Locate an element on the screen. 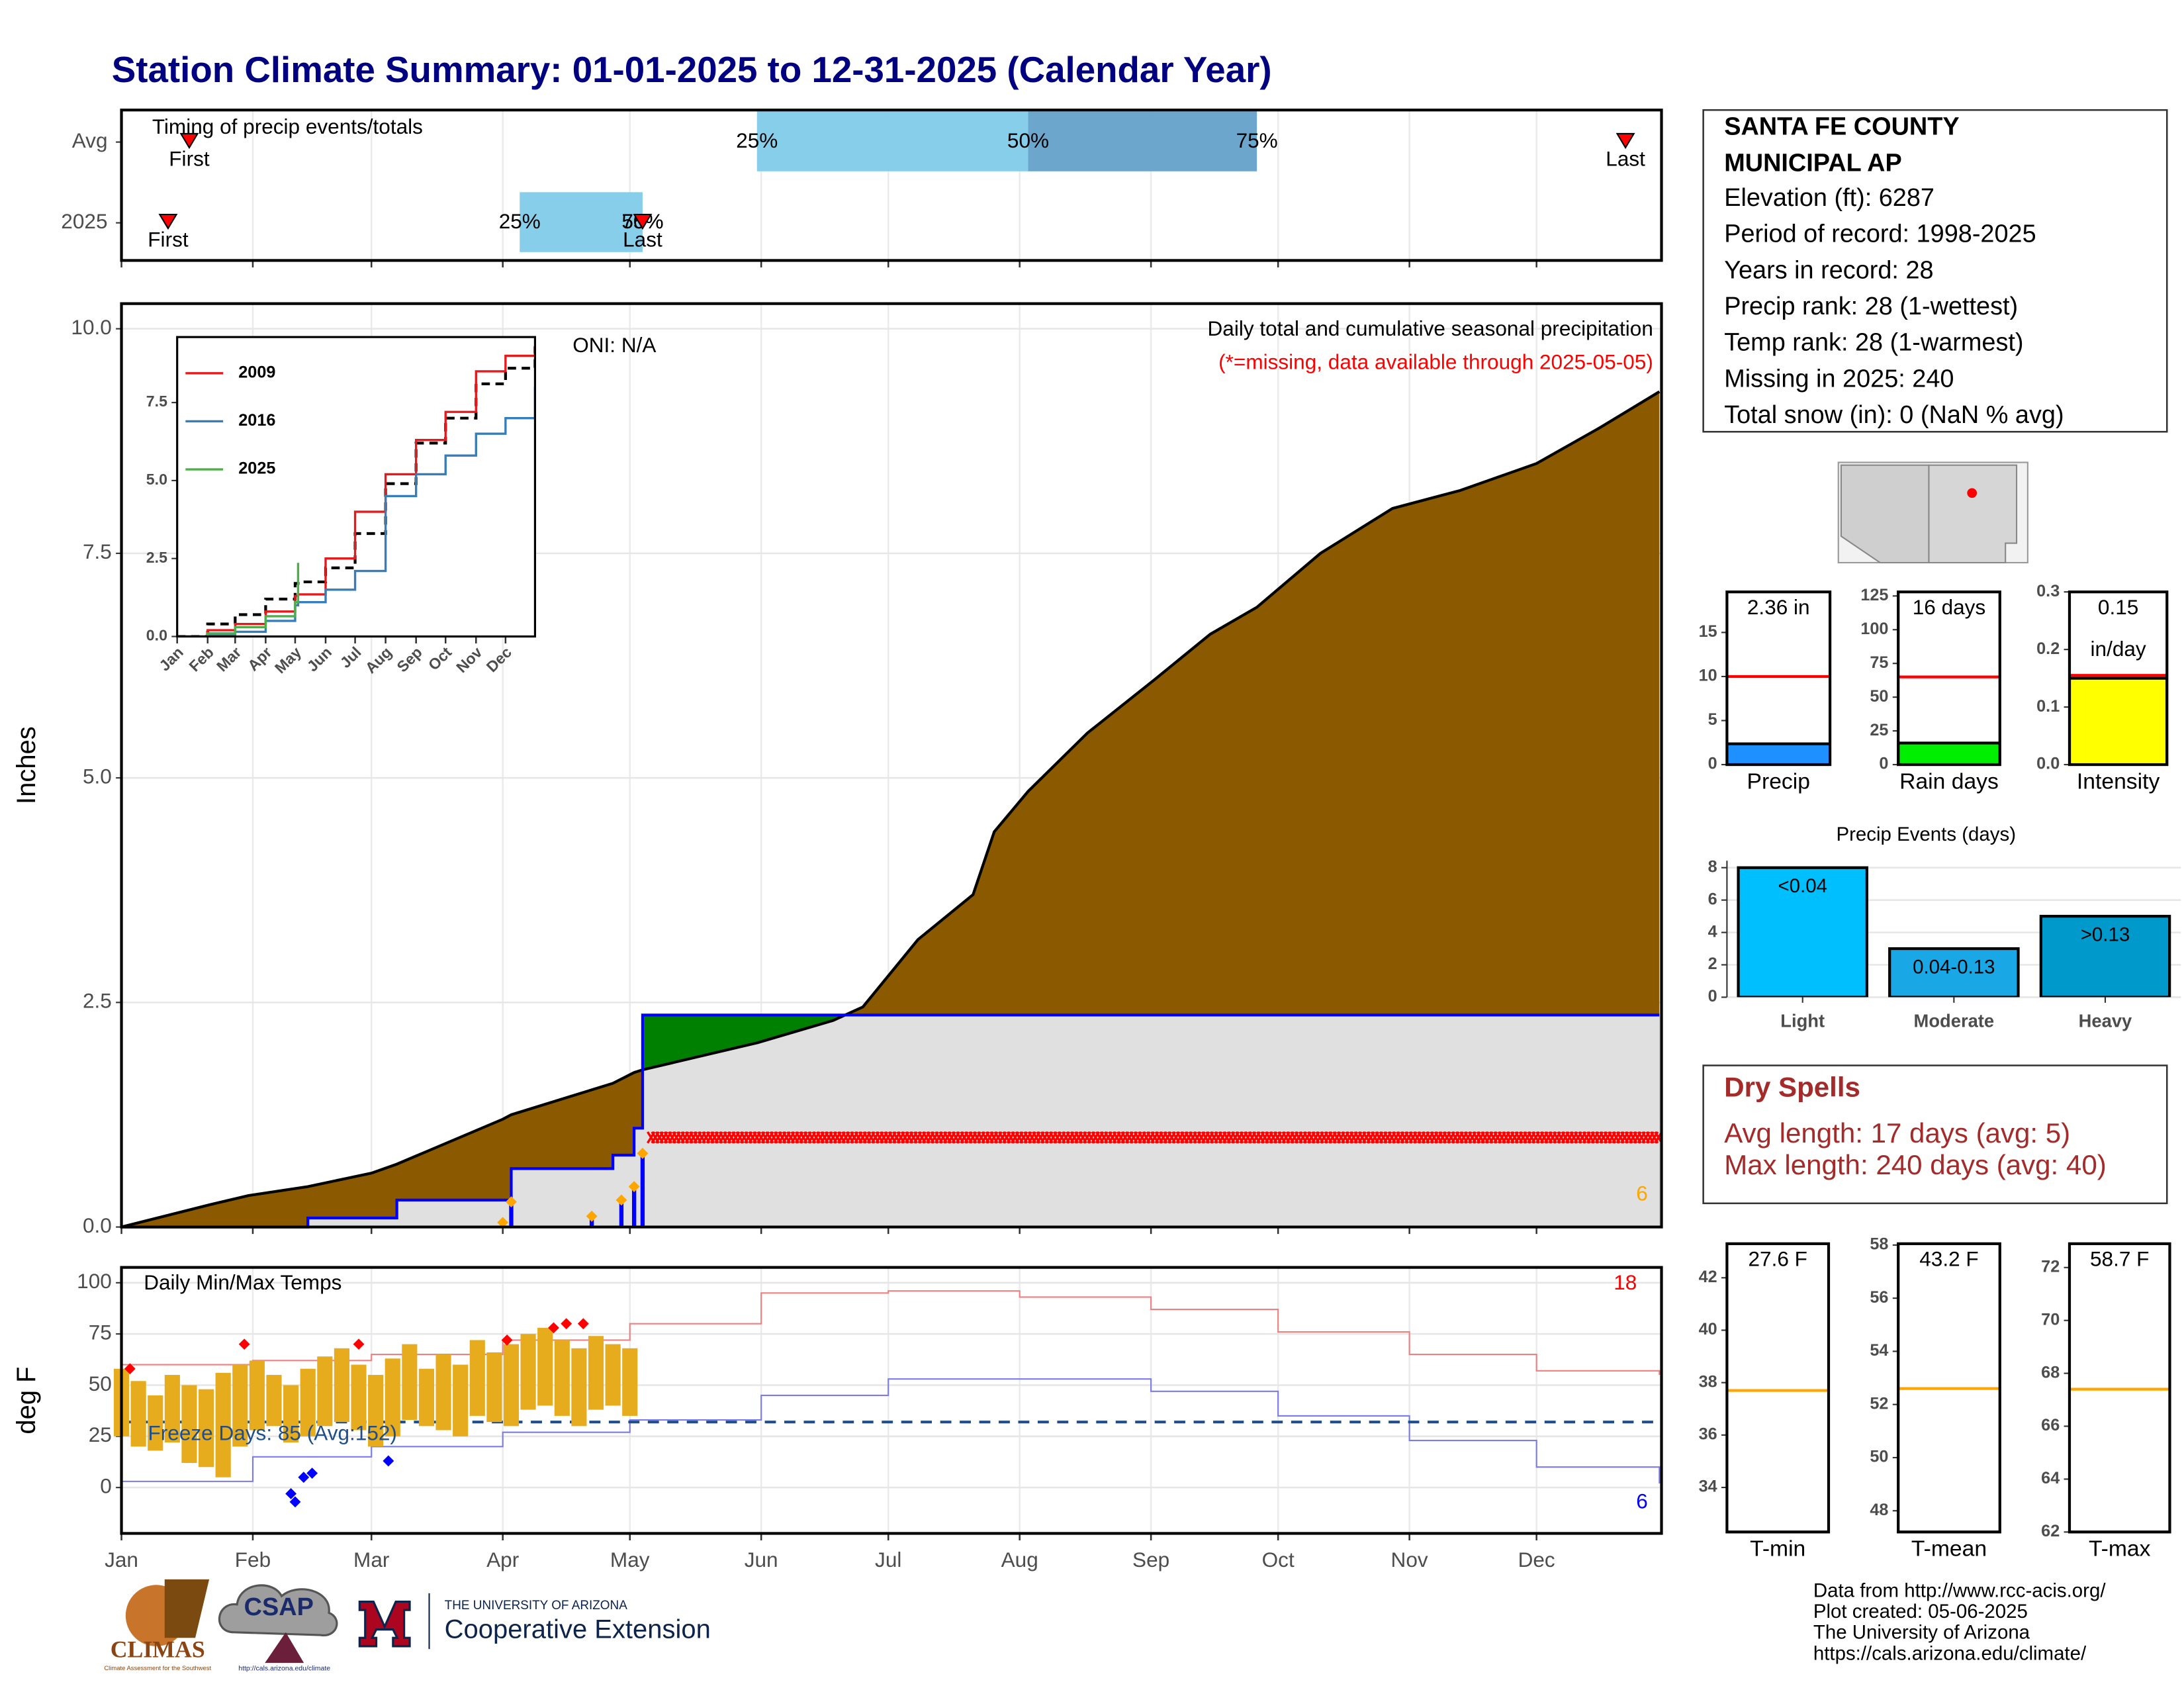 Image resolution: width=2184 pixels, height=1688 pixels. csap-logo is located at coordinates (284, 1648).